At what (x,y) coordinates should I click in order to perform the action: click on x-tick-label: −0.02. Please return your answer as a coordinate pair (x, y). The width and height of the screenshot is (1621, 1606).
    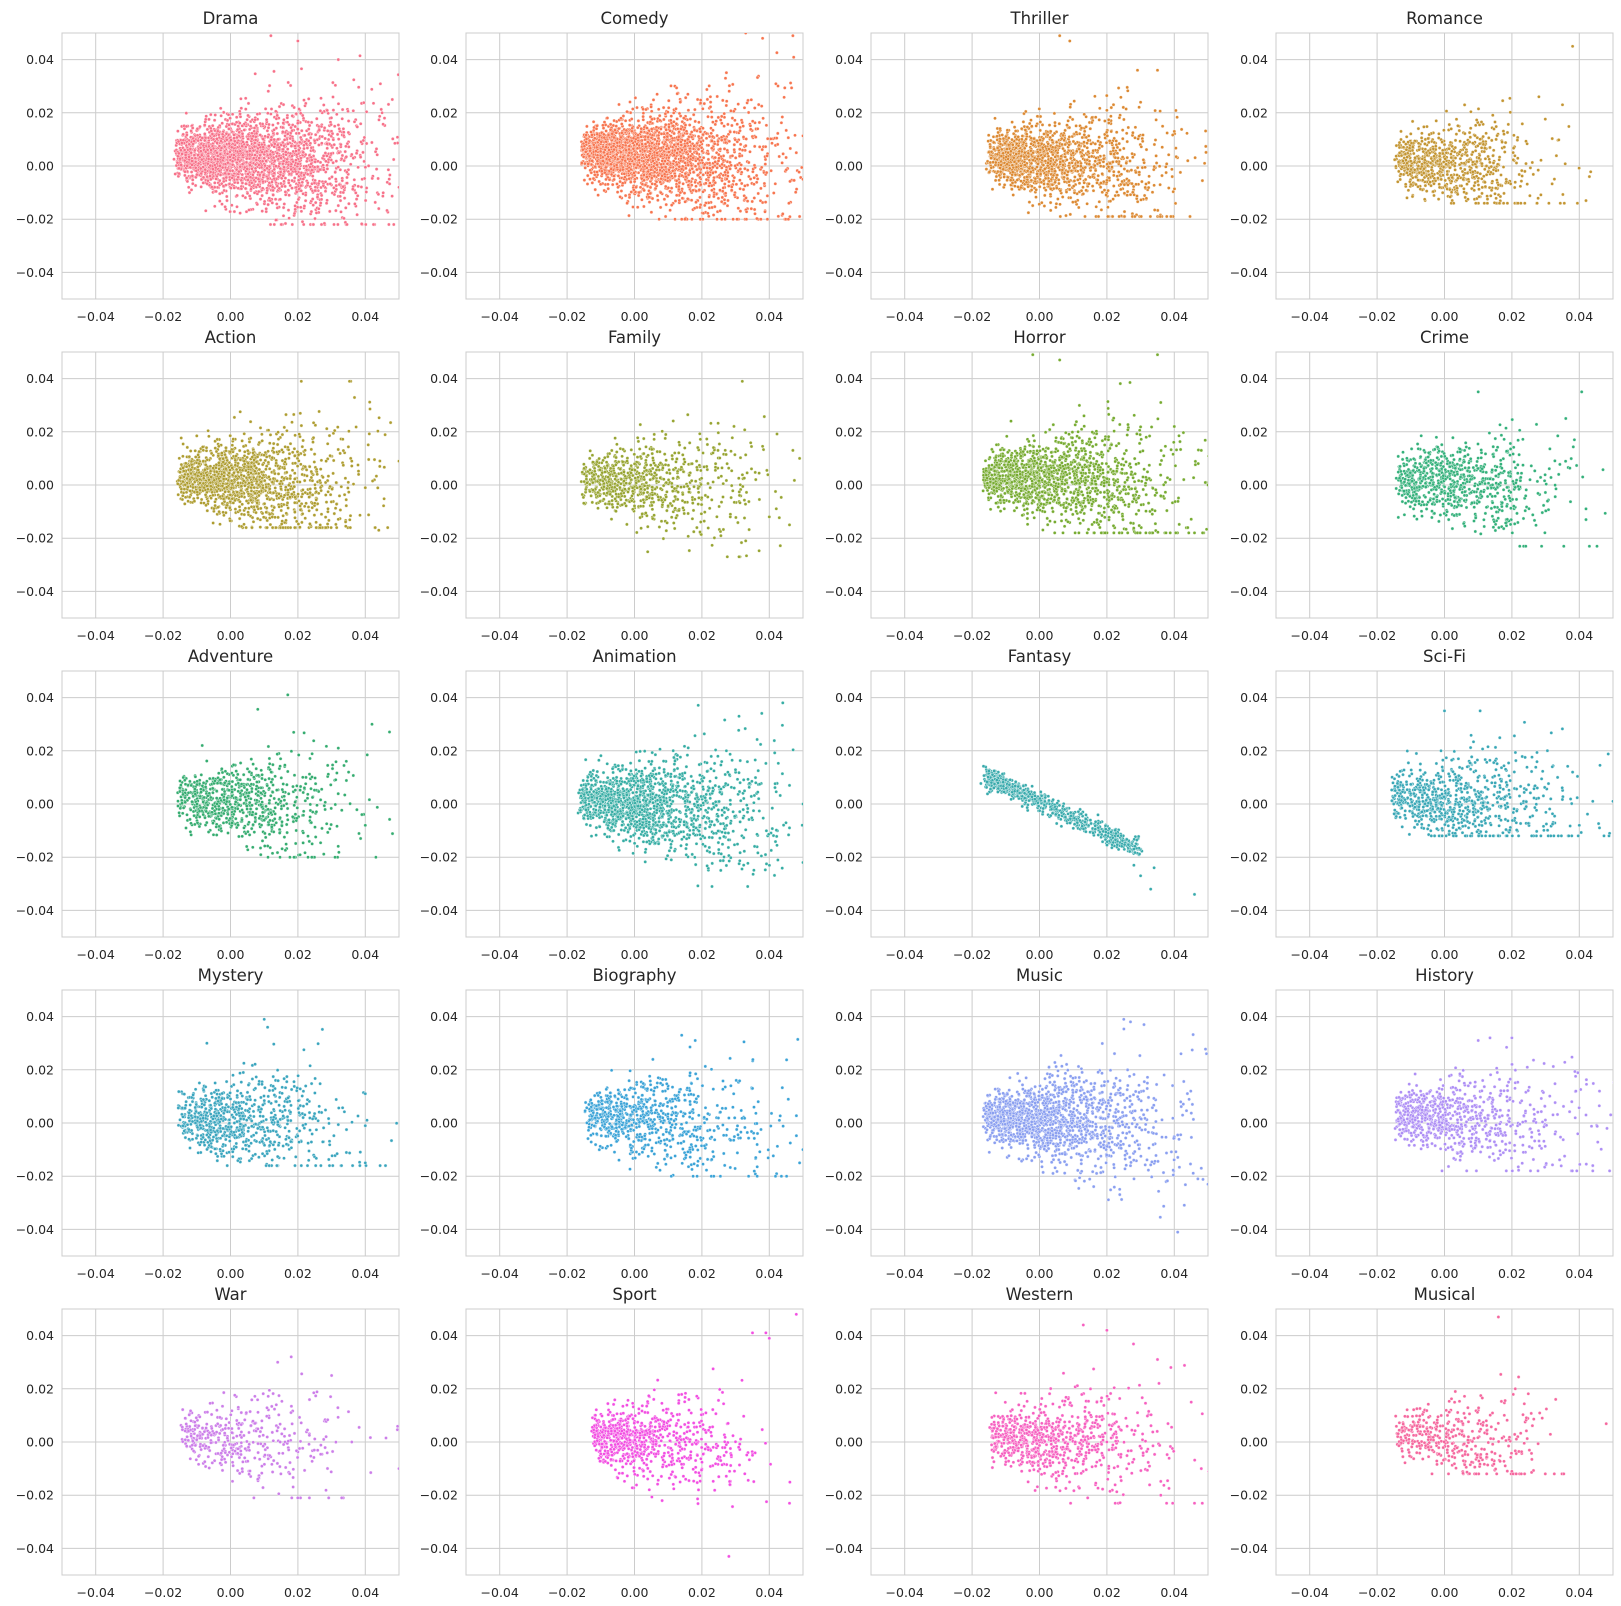
    Looking at the image, I should click on (567, 316).